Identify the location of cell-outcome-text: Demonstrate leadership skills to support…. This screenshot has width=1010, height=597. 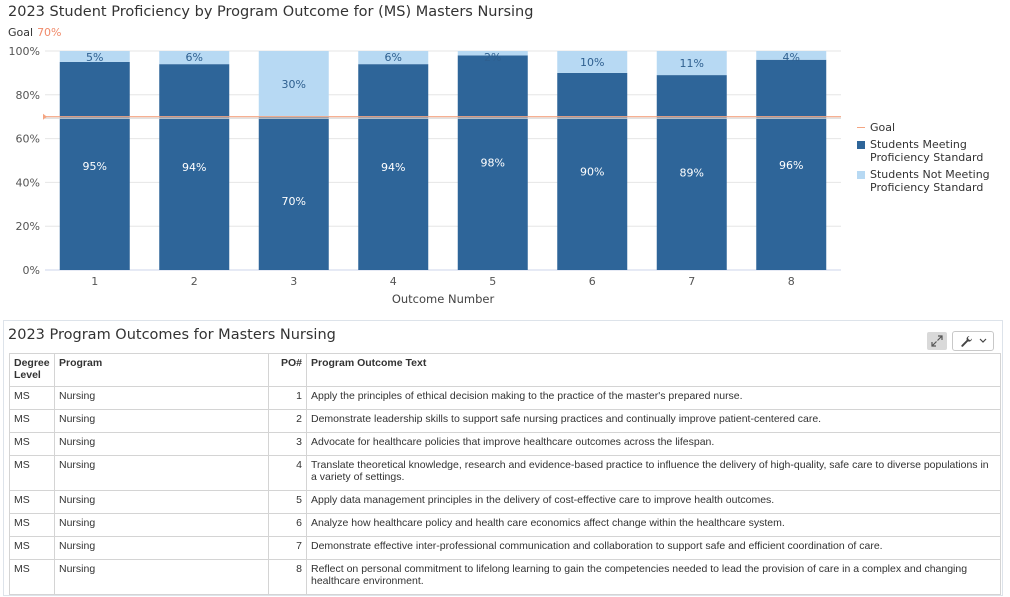
(653, 421).